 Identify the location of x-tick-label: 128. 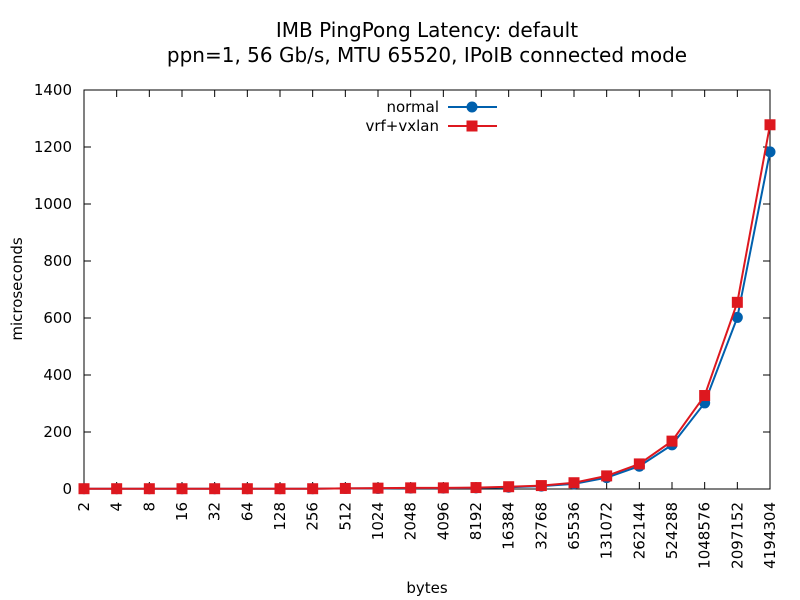
(280, 516).